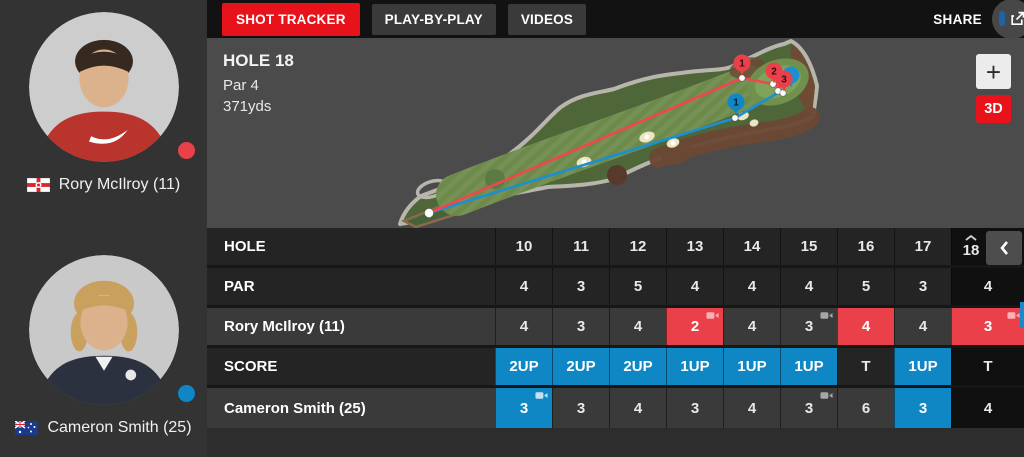  I want to click on cell-par-14: 4, so click(751, 286).